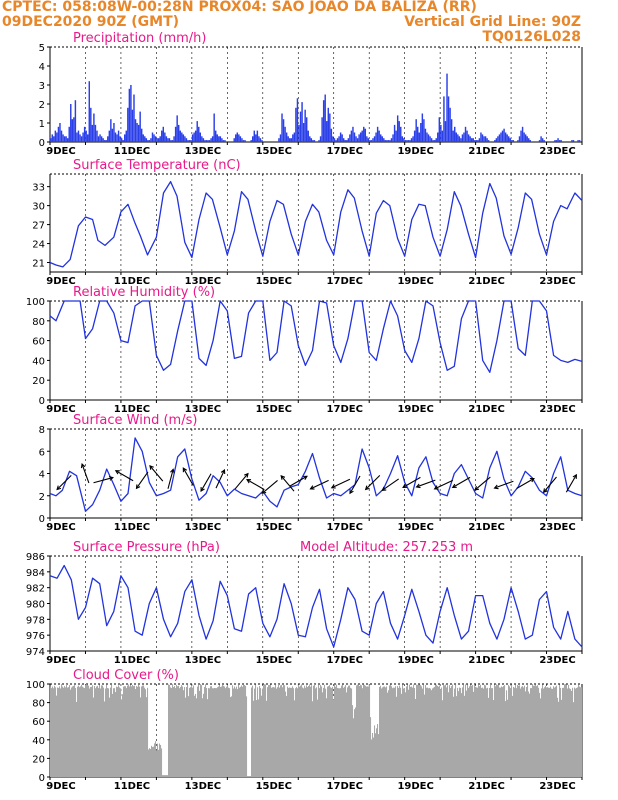 The height and width of the screenshot is (800, 618). I want to click on y-tick-label: 100, so click(35, 685).